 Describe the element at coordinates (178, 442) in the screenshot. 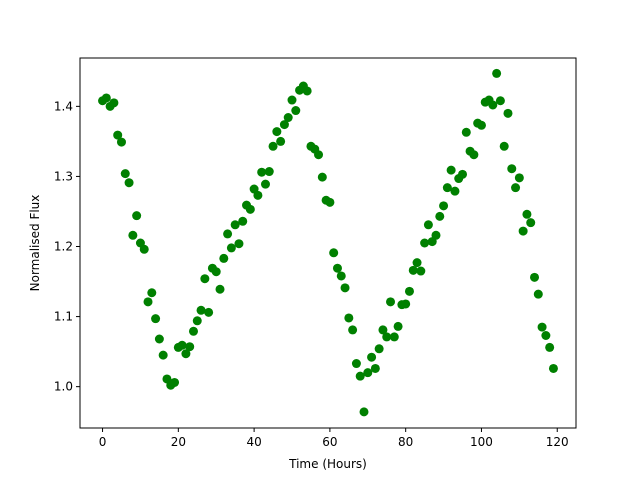

I see `x-tick-label: 20` at that location.